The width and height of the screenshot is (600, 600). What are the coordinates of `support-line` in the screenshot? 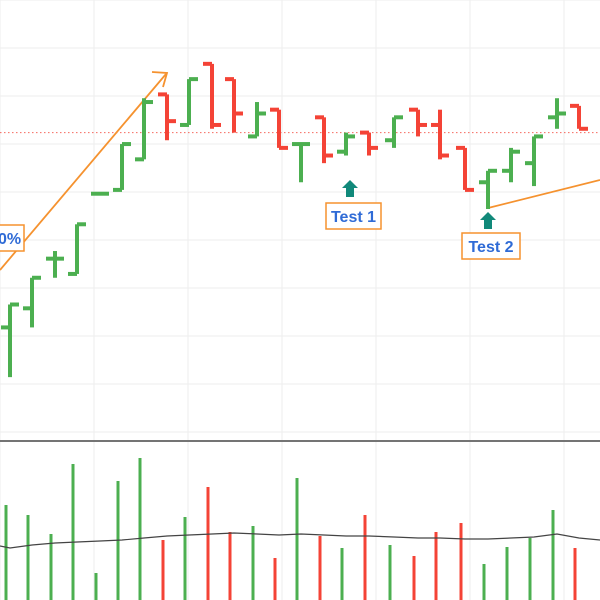 It's located at (543, 194).